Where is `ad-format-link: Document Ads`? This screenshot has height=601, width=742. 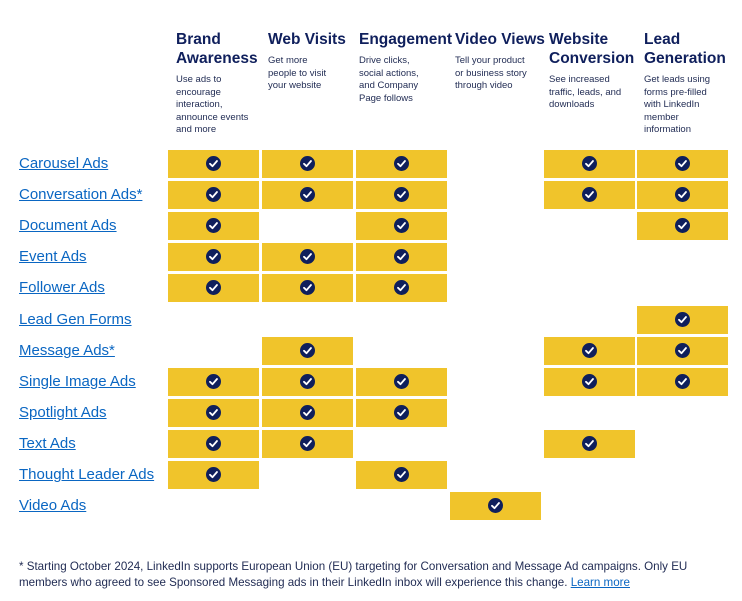
ad-format-link: Document Ads is located at coordinates (68, 225).